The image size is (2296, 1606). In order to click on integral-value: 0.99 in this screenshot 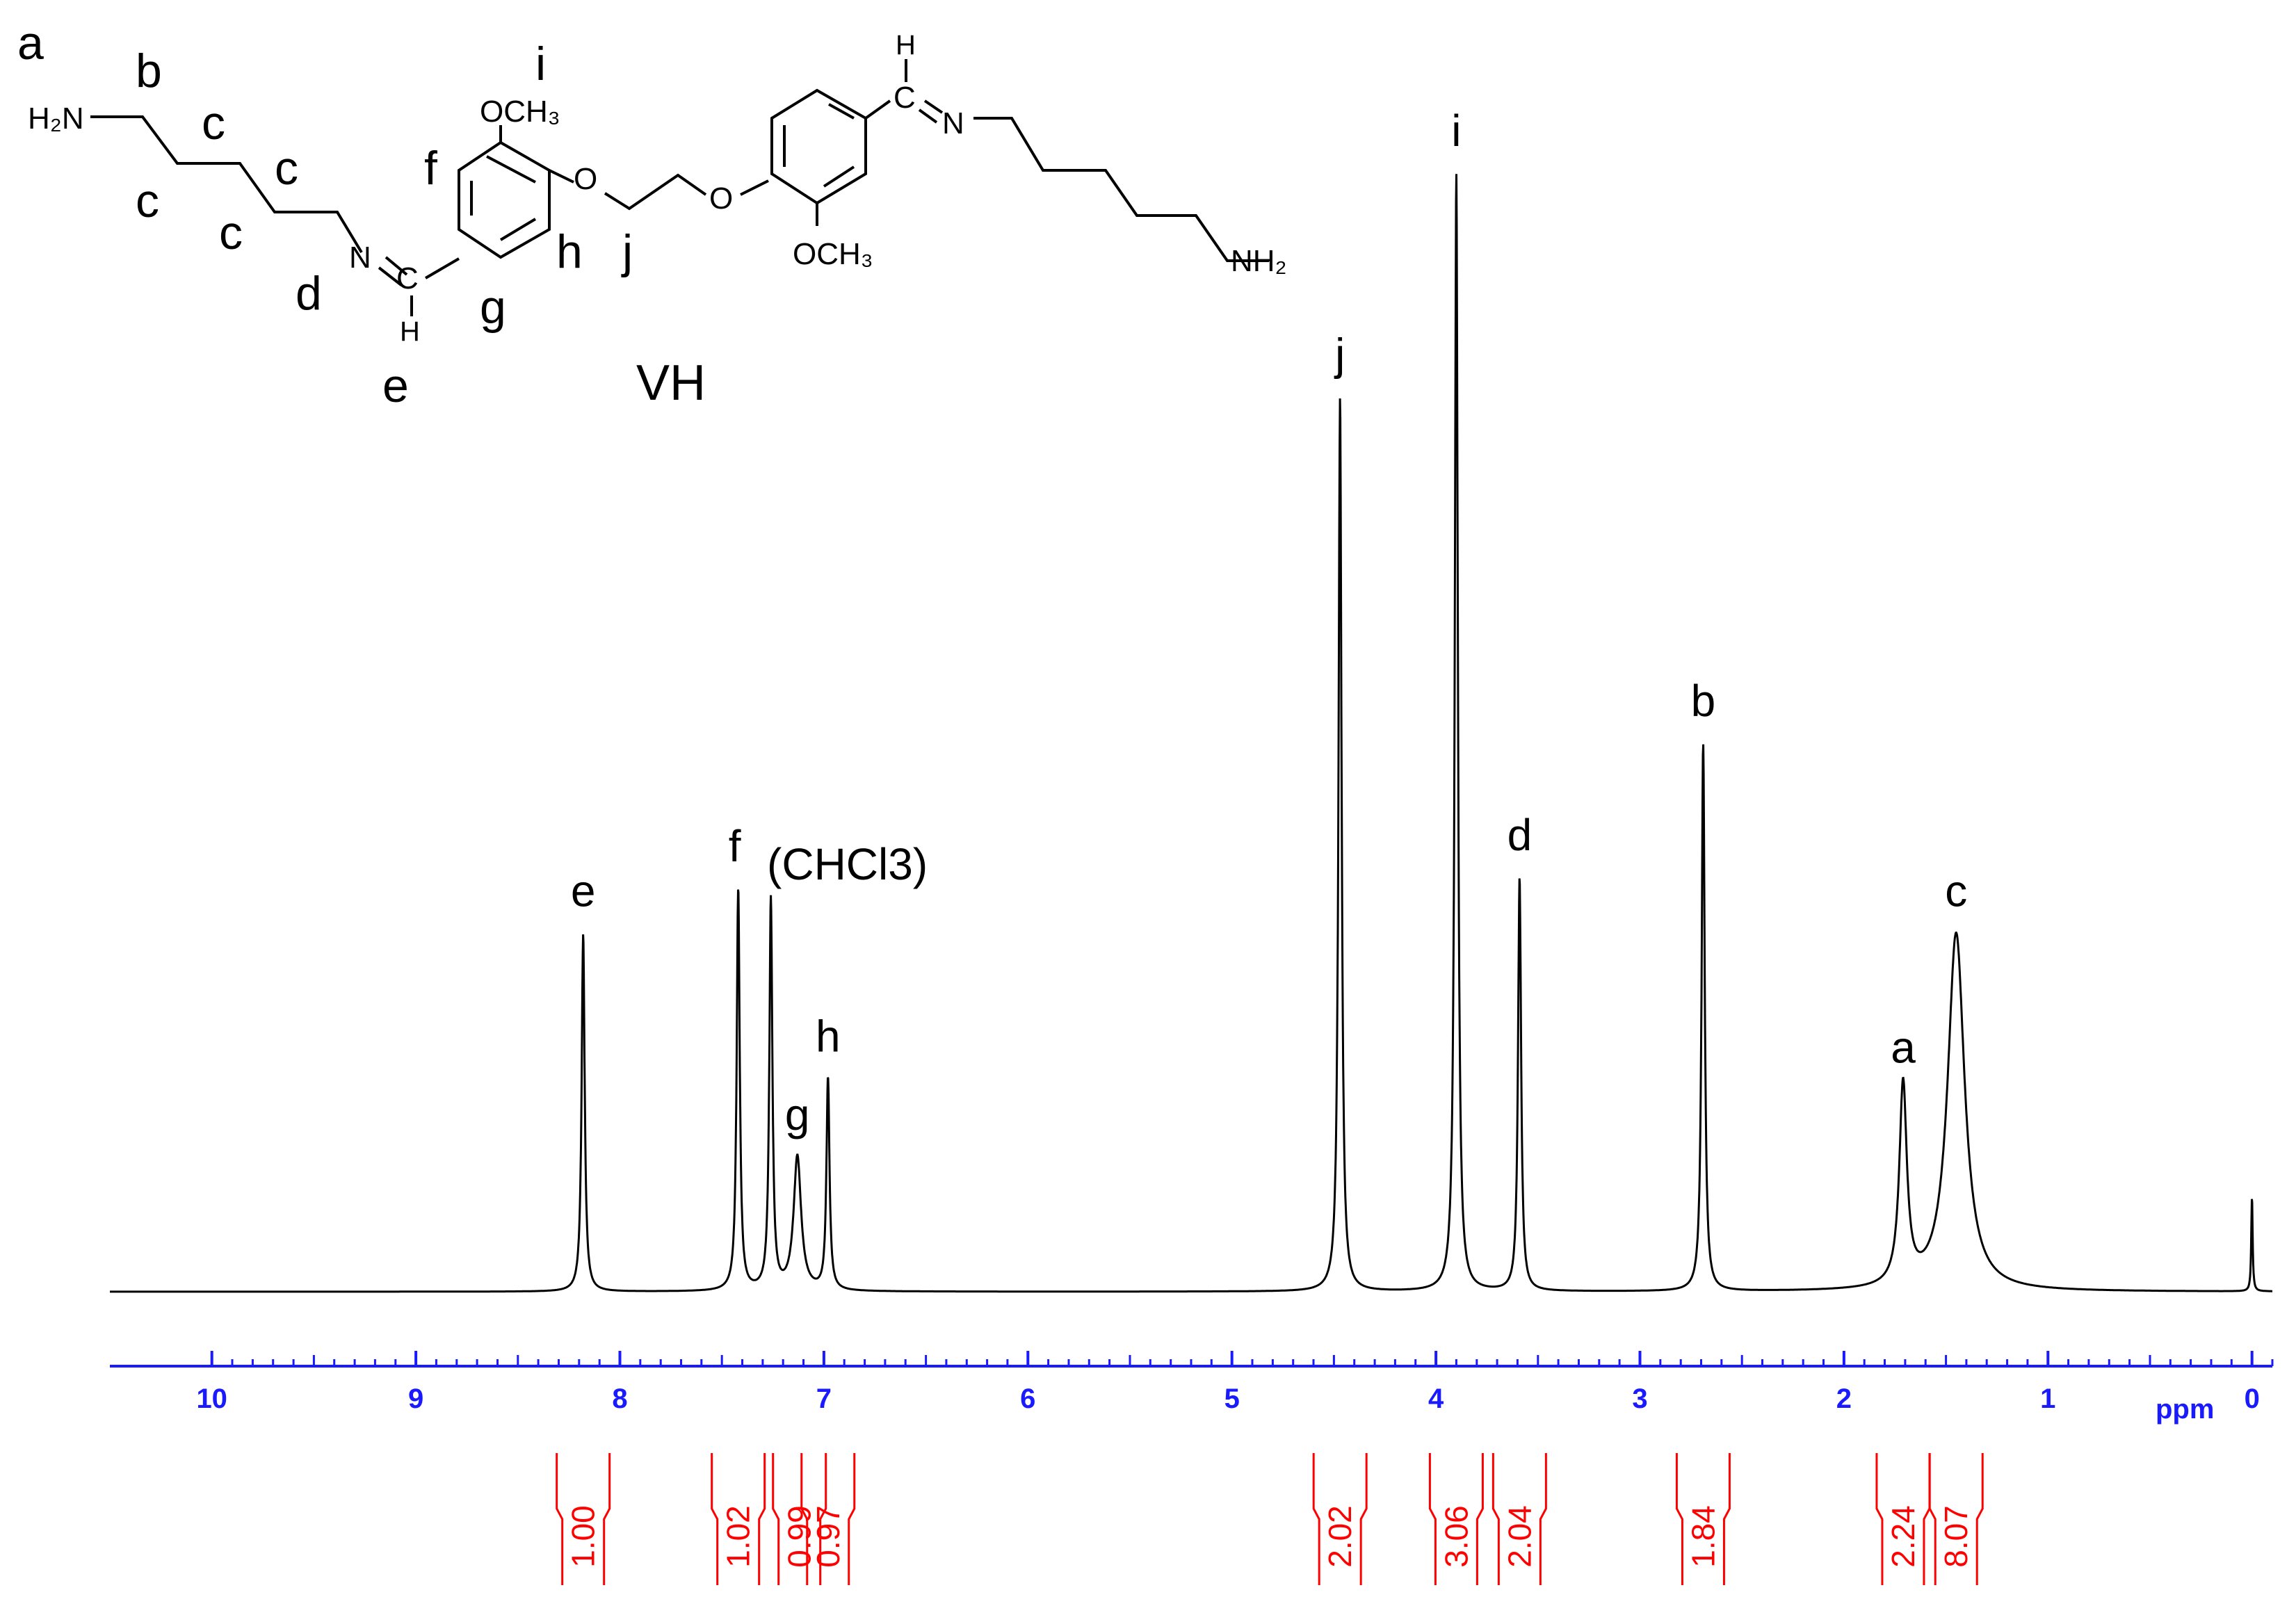, I will do `click(800, 1536)`.